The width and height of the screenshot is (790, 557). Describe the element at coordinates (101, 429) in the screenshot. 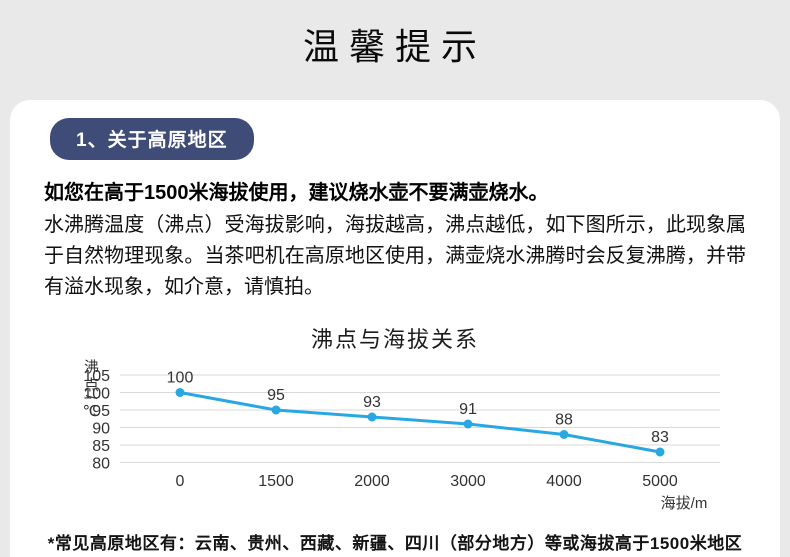

I see `y-tick-label: 90` at that location.